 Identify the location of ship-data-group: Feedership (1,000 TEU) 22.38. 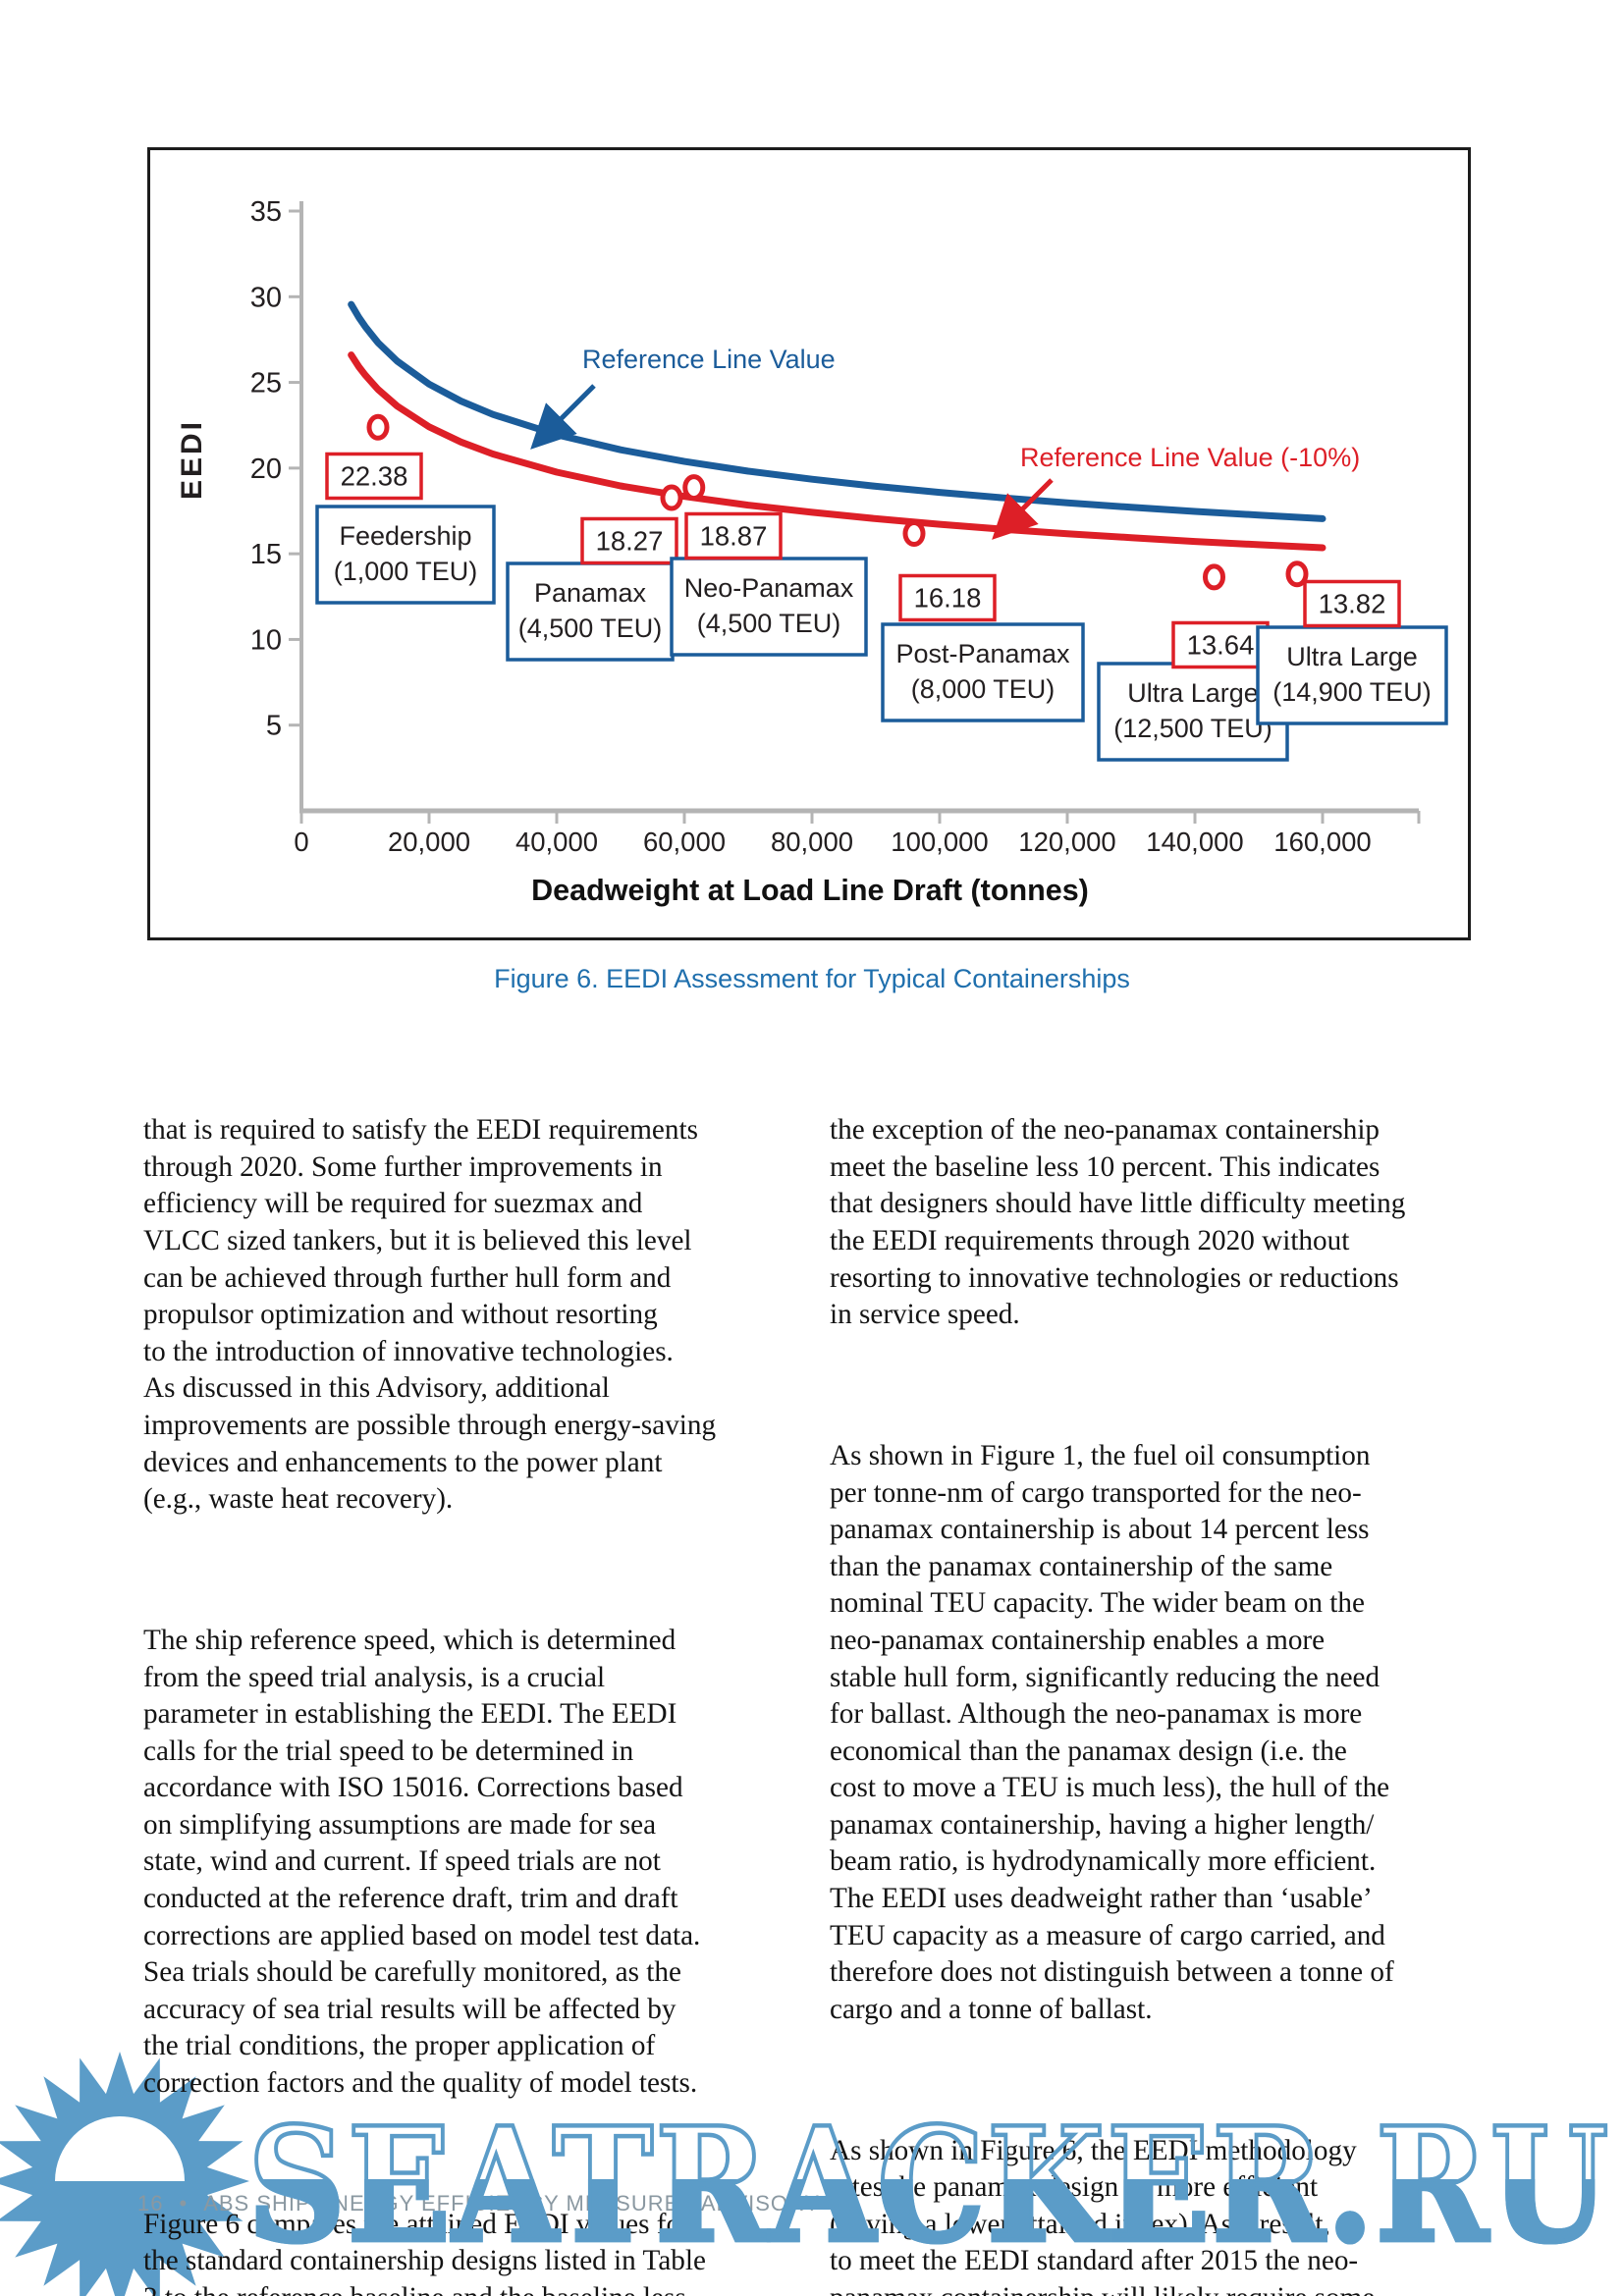
(405, 509).